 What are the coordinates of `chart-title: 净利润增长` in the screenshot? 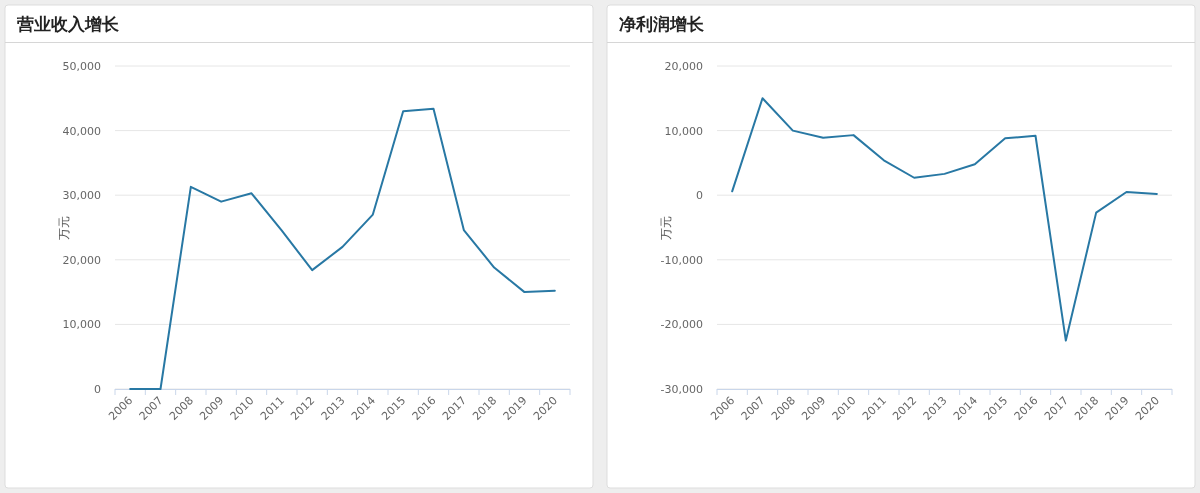 It's located at (662, 24).